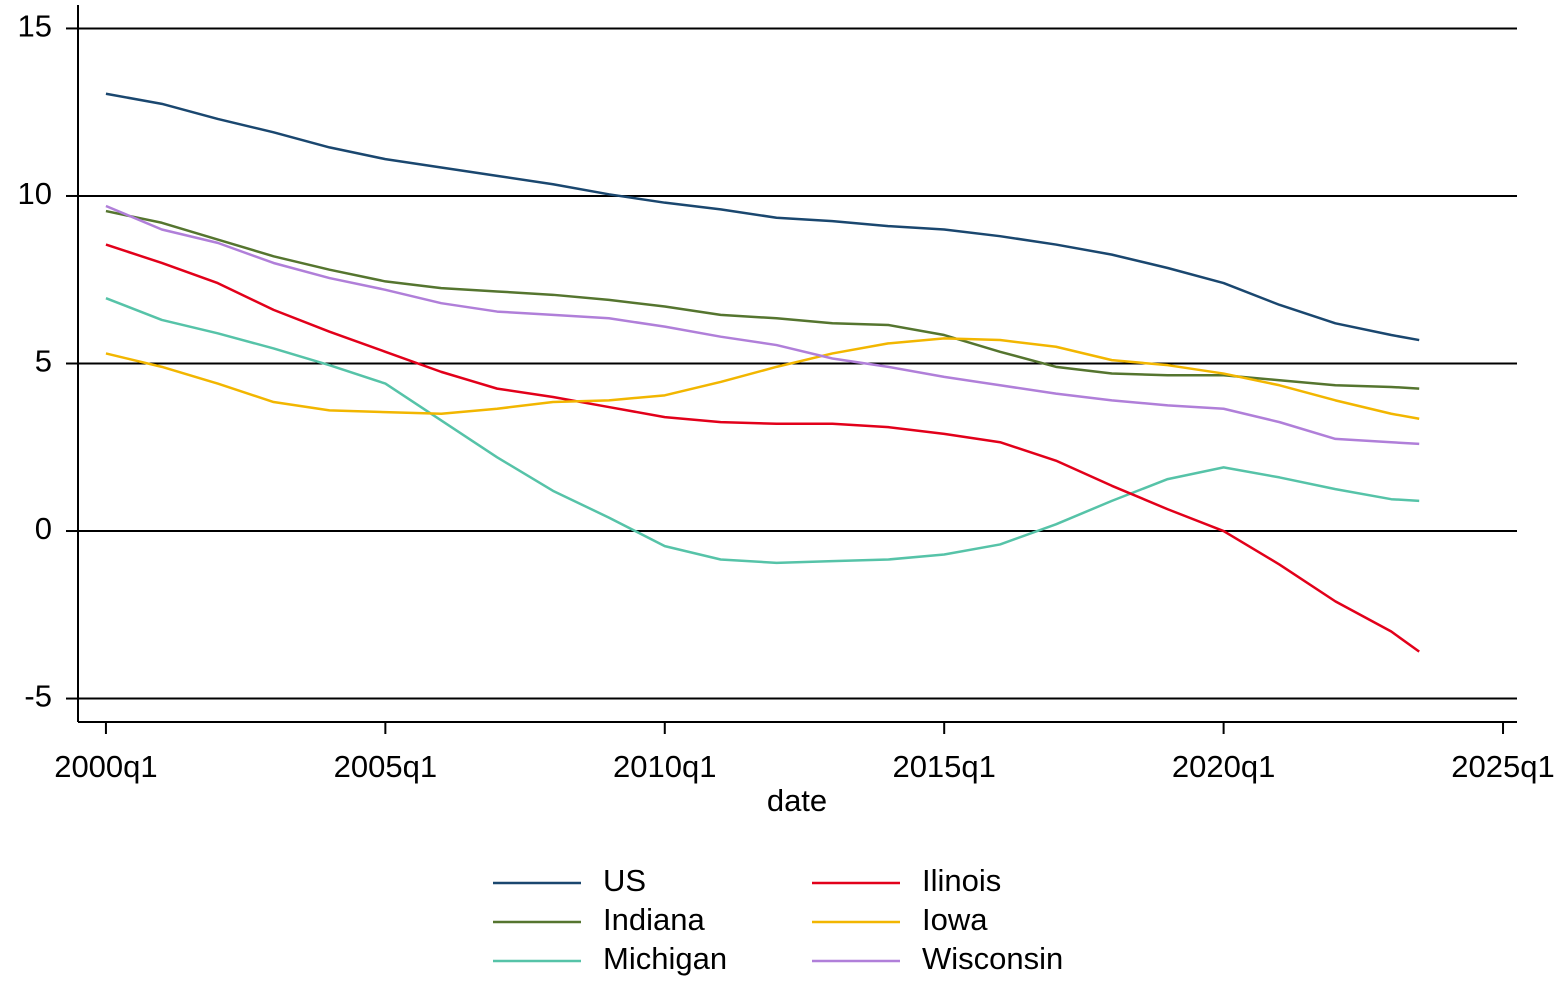 The height and width of the screenshot is (986, 1563). What do you see at coordinates (43, 528) in the screenshot?
I see `y-tick-label: 0` at bounding box center [43, 528].